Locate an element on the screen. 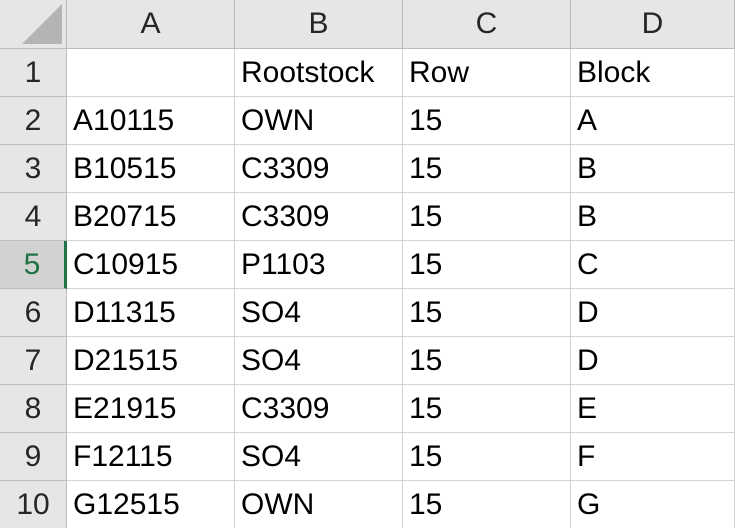  cell-b6: SO4 is located at coordinates (319, 313).